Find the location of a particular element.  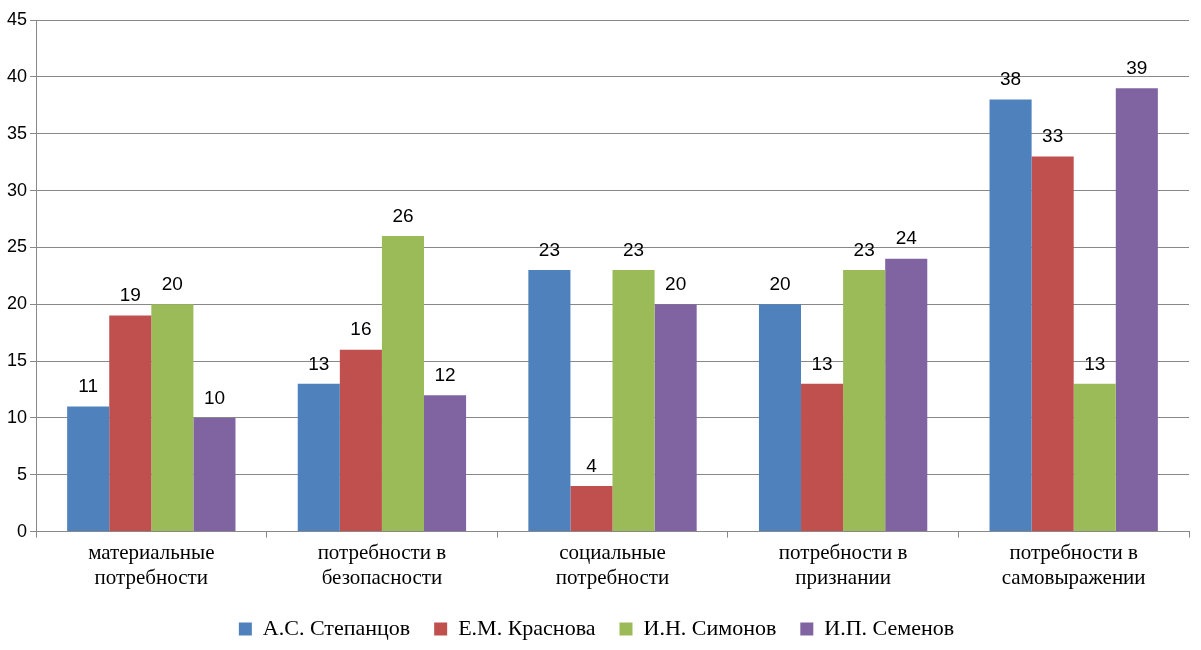

y-tick-label: 40 is located at coordinates (17, 75).